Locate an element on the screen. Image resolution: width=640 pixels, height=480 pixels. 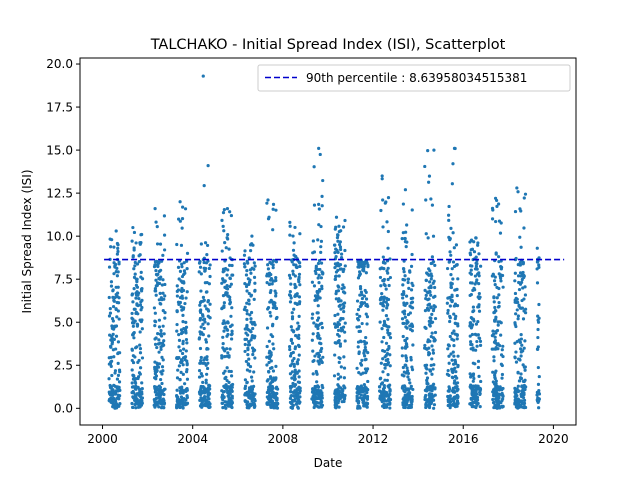
y-tick-label: 2.5 is located at coordinates (63, 365).